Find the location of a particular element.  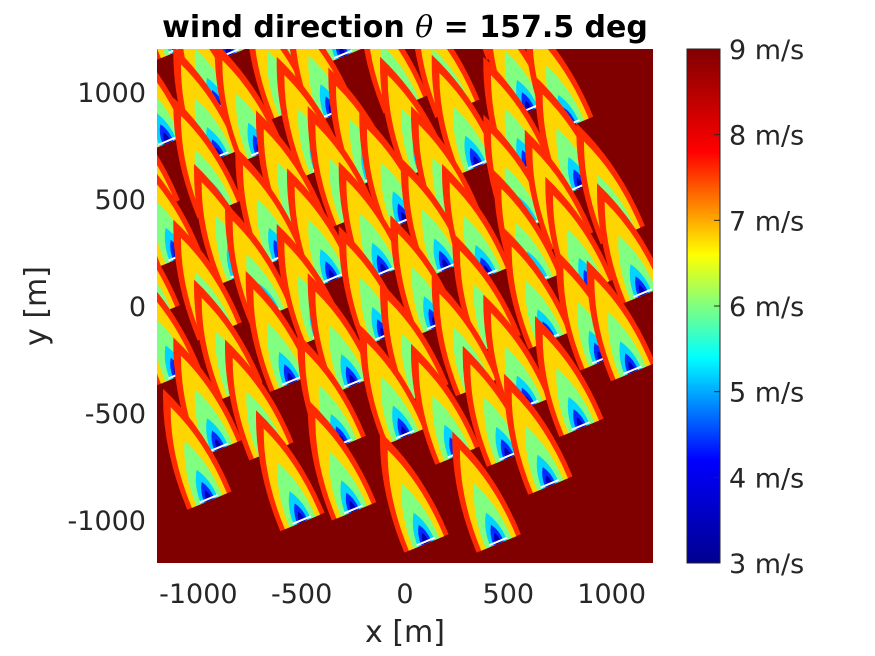

y-axis-label: y [m] is located at coordinates (36, 306).